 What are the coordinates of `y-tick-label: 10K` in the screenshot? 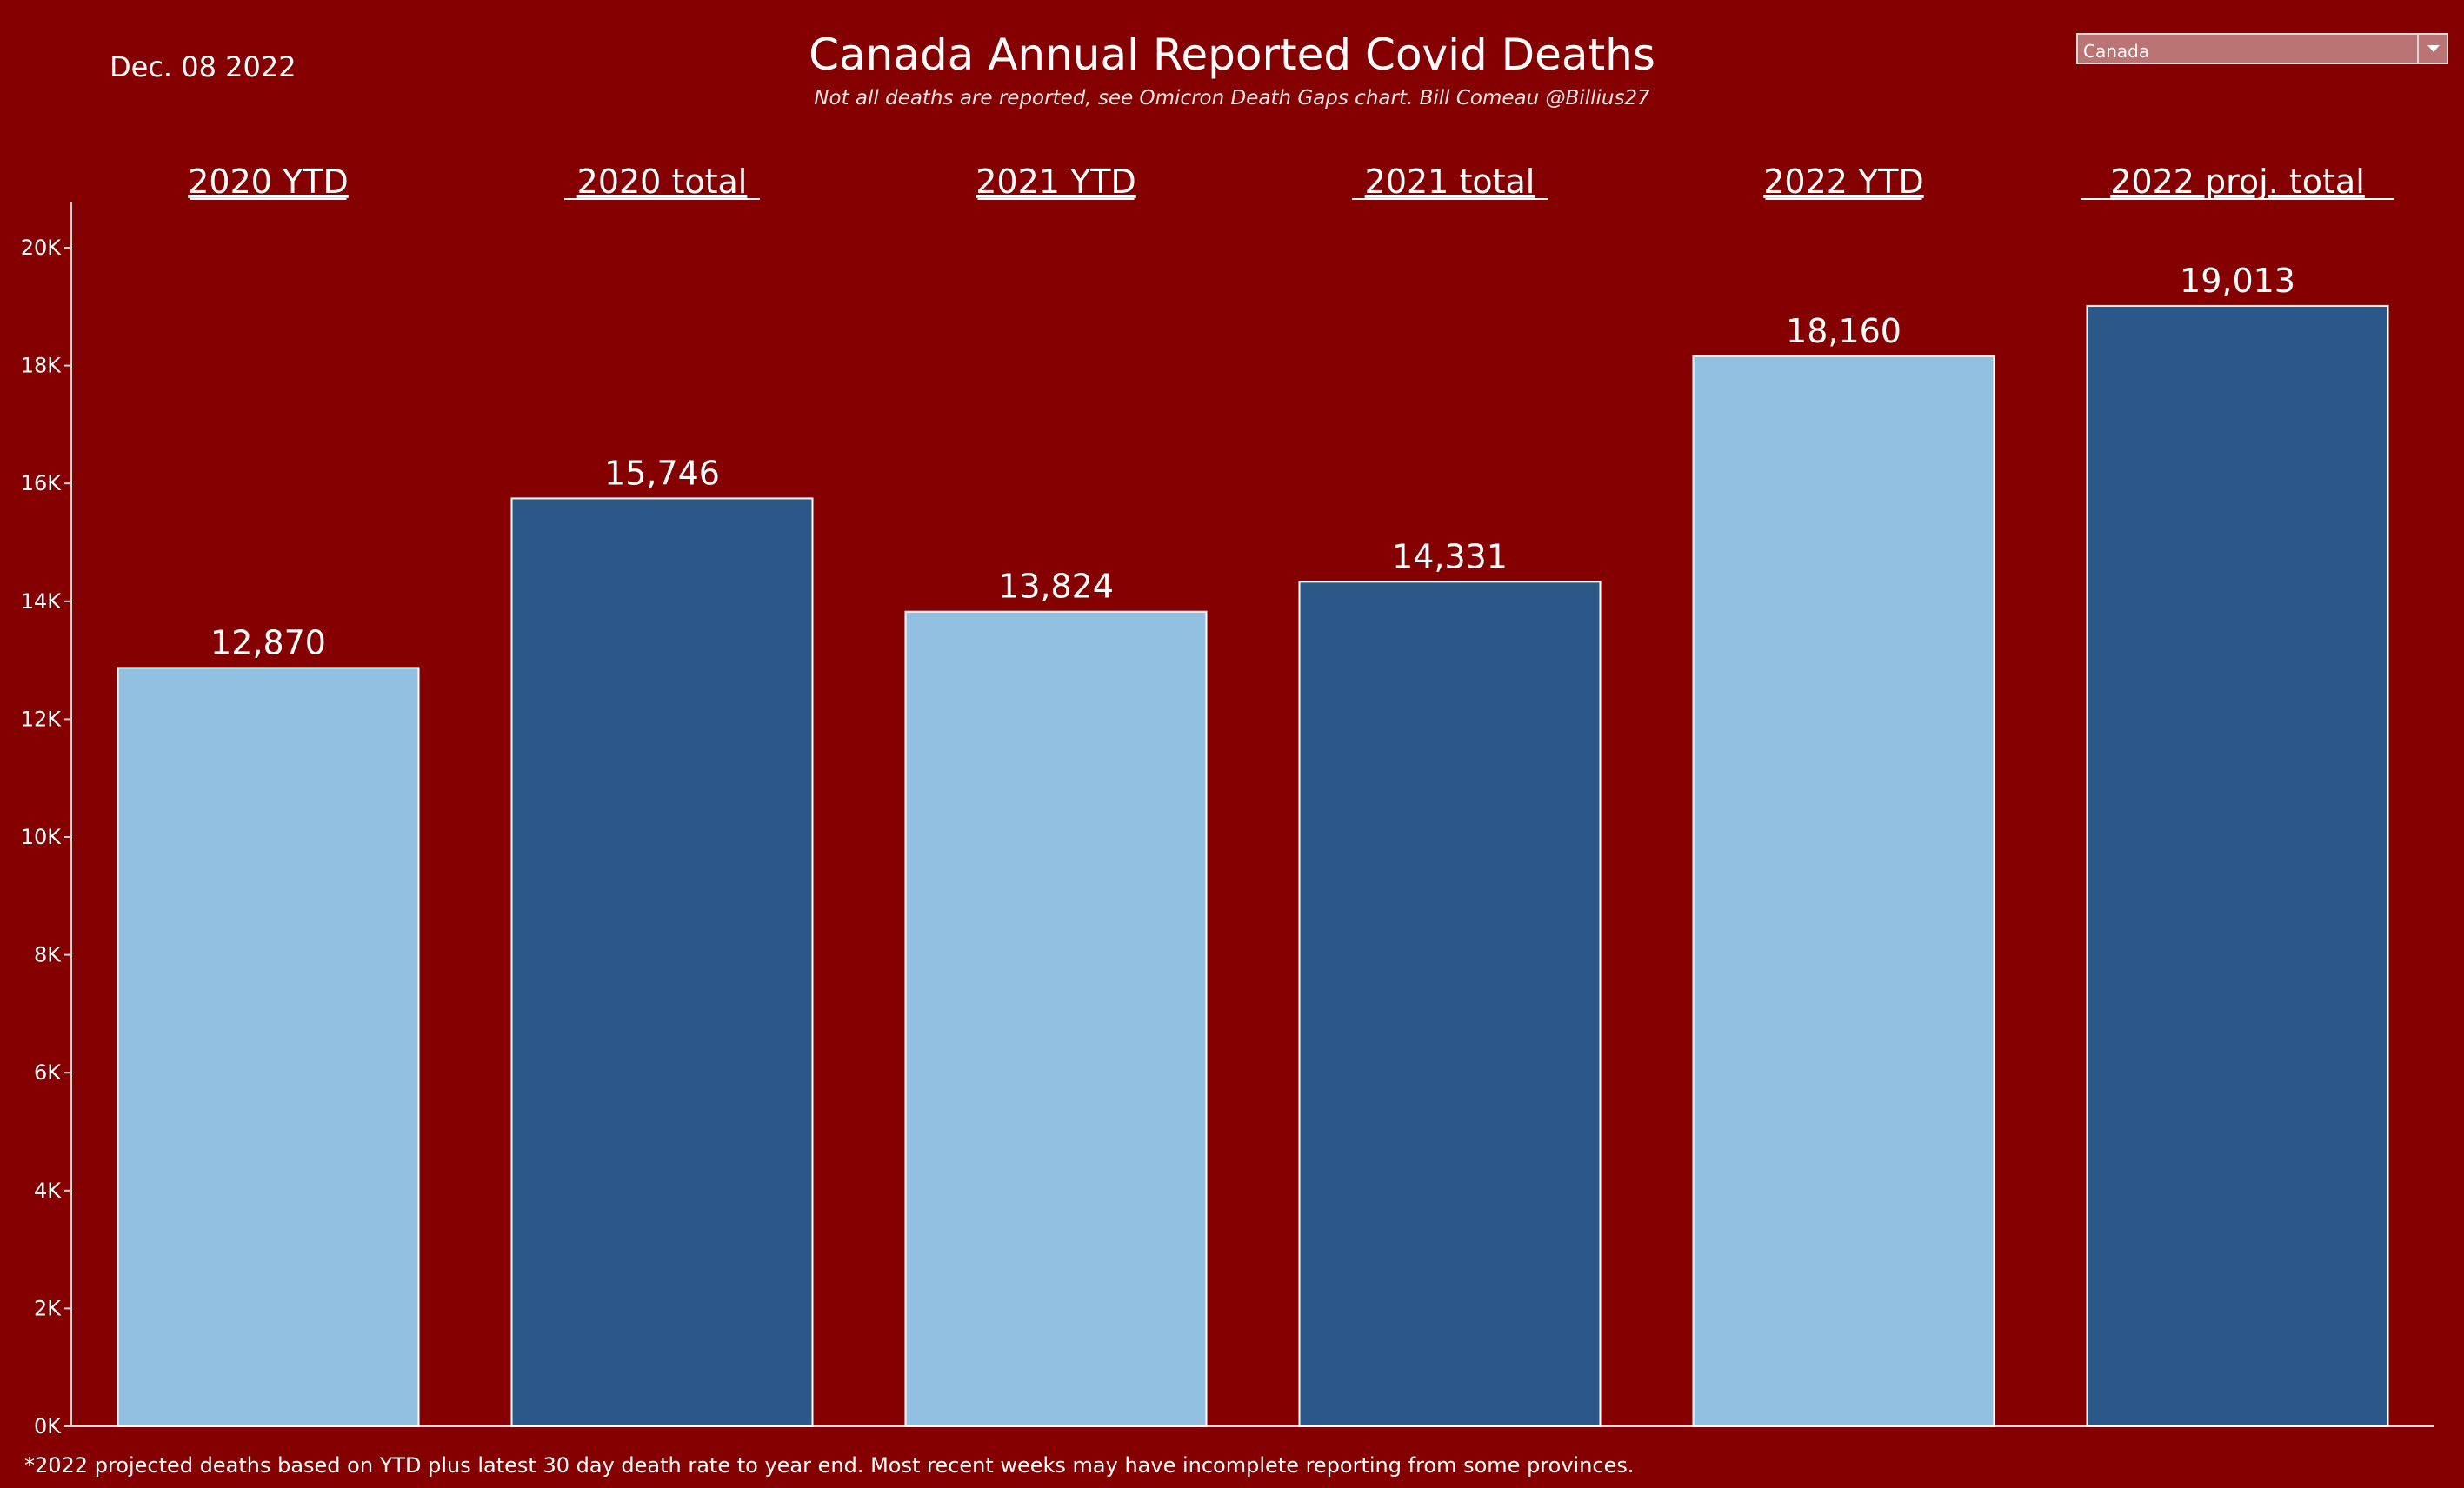 It's located at (42, 837).